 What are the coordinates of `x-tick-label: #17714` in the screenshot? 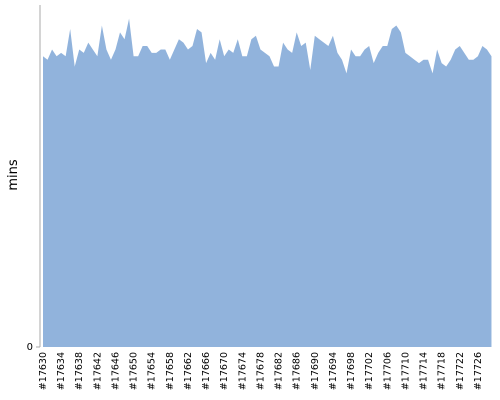 It's located at (424, 371).